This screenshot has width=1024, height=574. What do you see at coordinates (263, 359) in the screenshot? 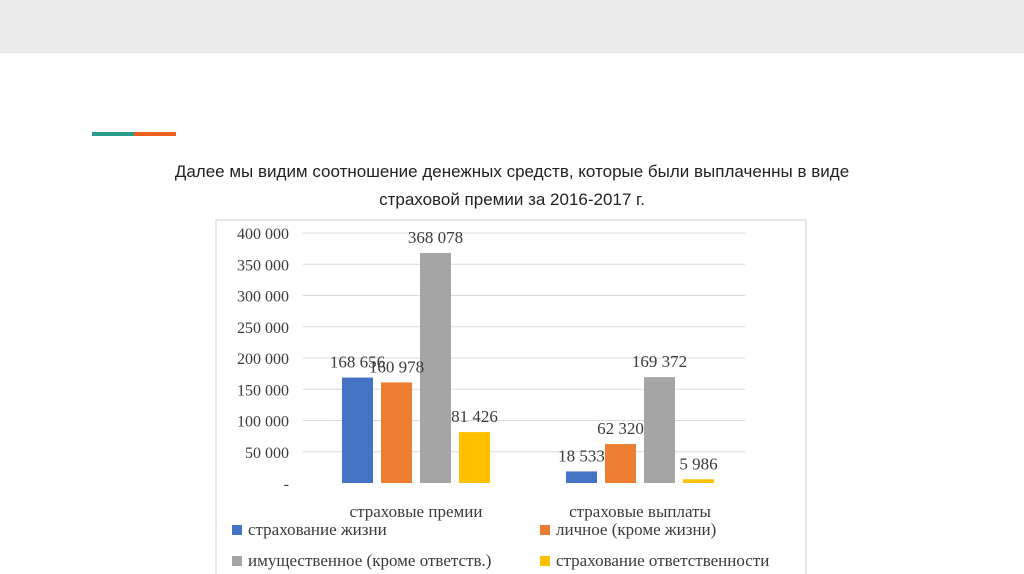
I see `y-tick-label: 200 000` at bounding box center [263, 359].